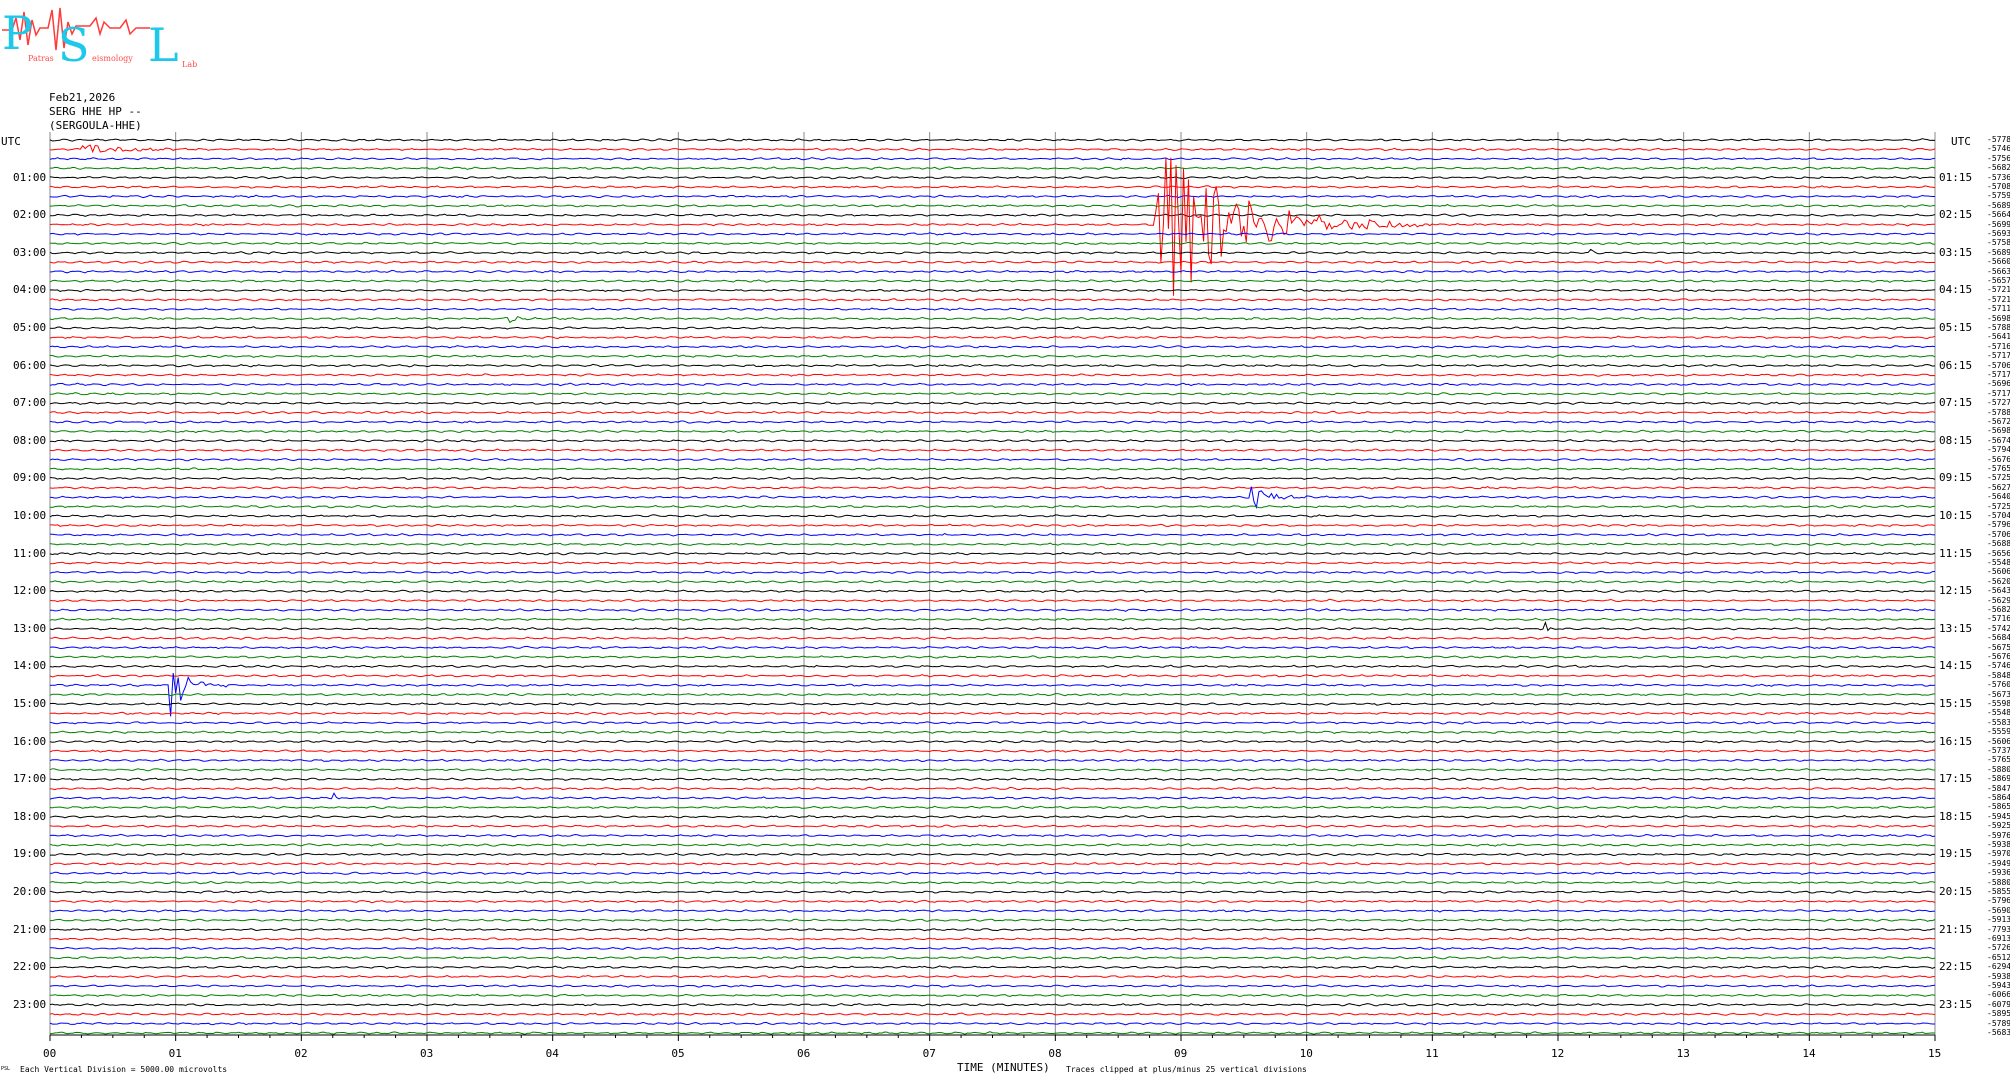 The image size is (2010, 1080). What do you see at coordinates (30, 515) in the screenshot?
I see `left-hour-label: 10:00` at bounding box center [30, 515].